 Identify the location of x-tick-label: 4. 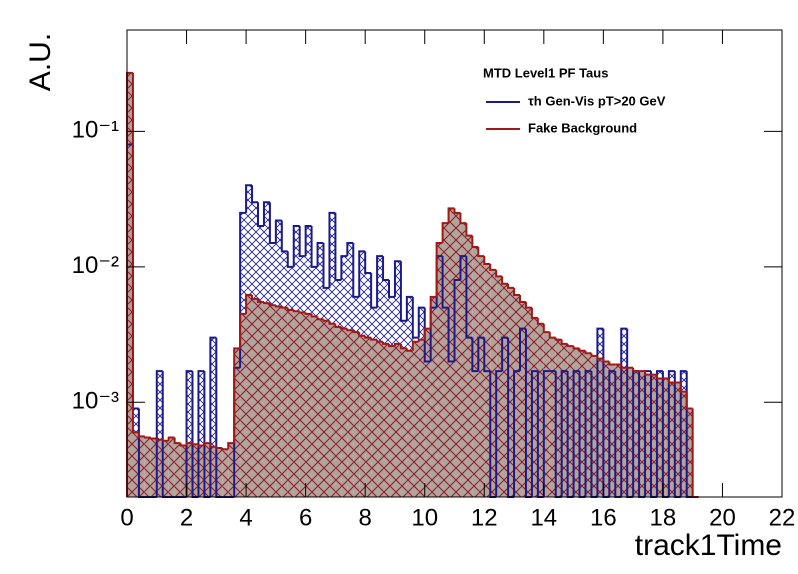
(245, 517).